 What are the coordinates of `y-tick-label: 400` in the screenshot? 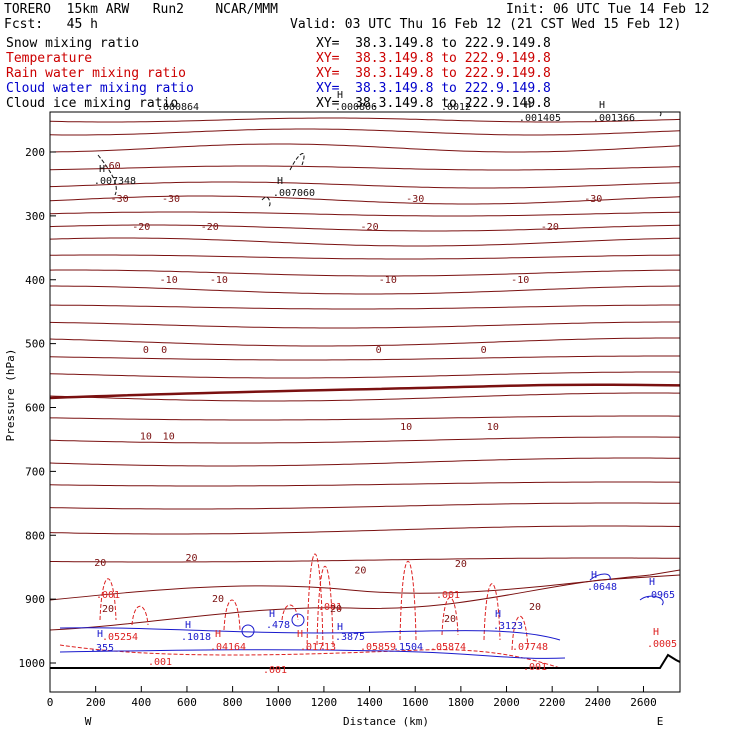 It's located at (35, 280).